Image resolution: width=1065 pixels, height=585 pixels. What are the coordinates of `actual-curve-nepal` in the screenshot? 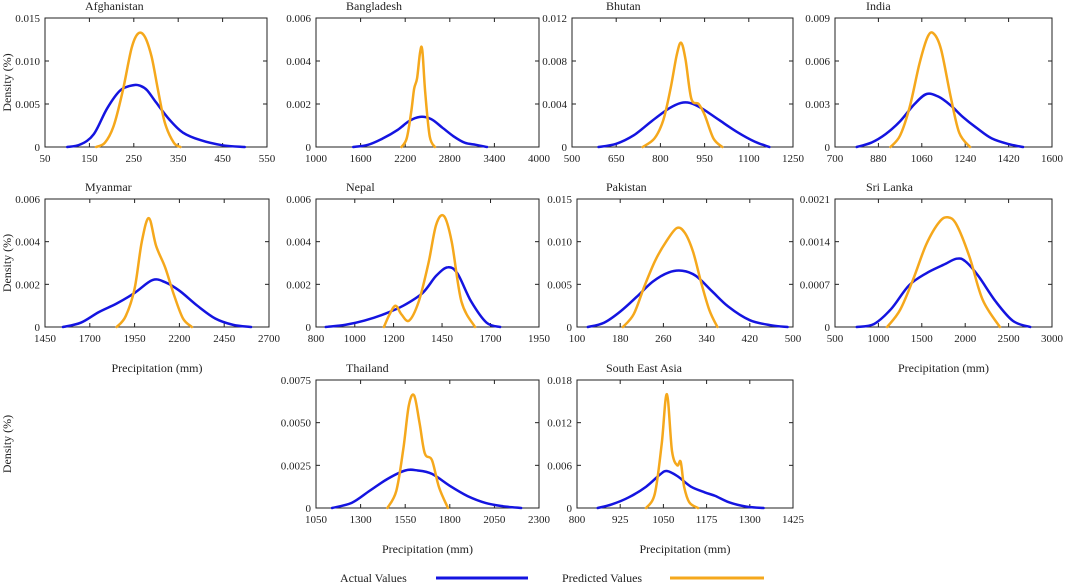 It's located at (413, 297).